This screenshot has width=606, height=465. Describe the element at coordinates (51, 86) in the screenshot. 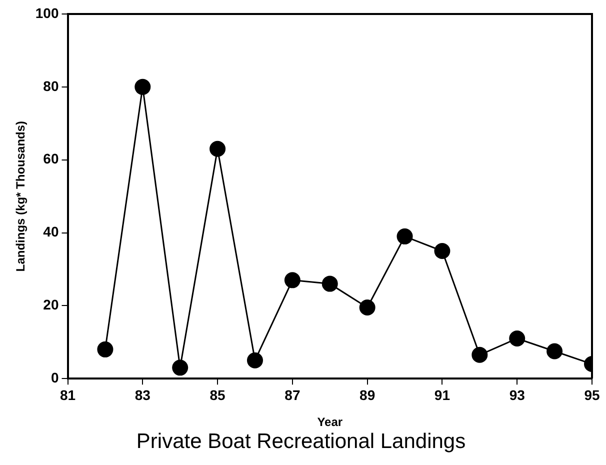

I see `y-tick-label: 80` at that location.